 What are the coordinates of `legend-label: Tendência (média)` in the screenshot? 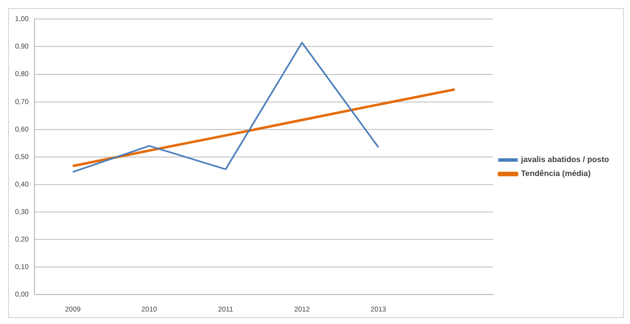 It's located at (555, 173).